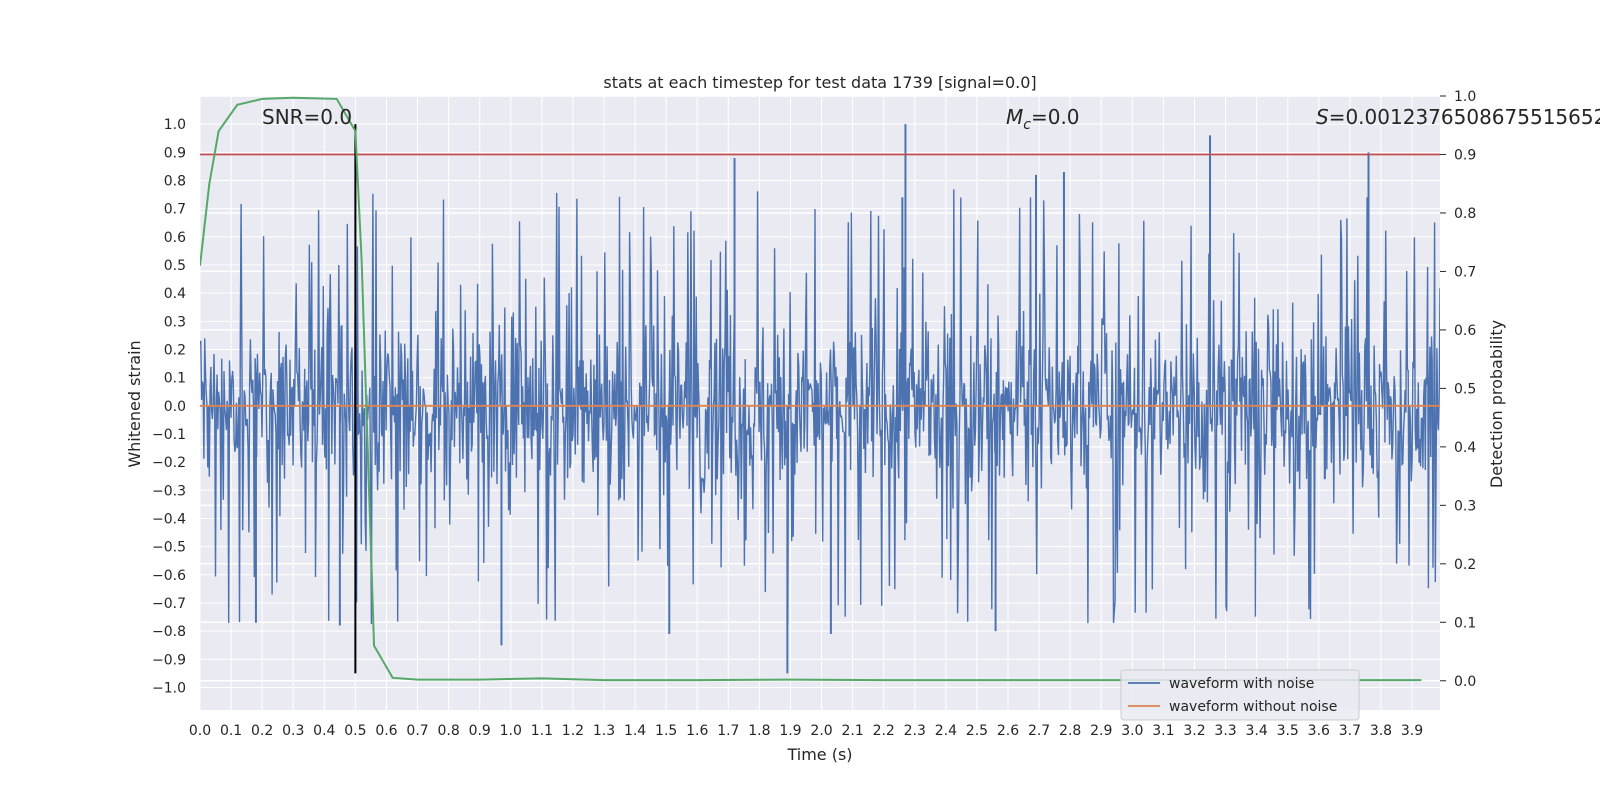  I want to click on x-tick-label: 0.1, so click(231, 731).